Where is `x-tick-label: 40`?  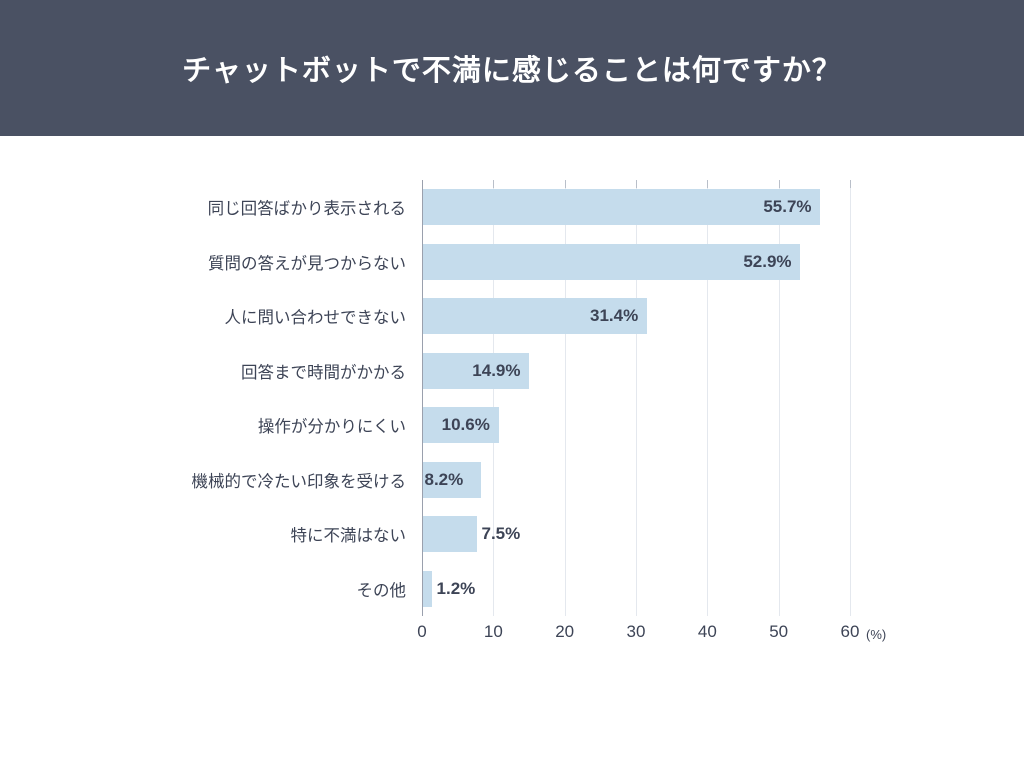
x-tick-label: 40 is located at coordinates (707, 631).